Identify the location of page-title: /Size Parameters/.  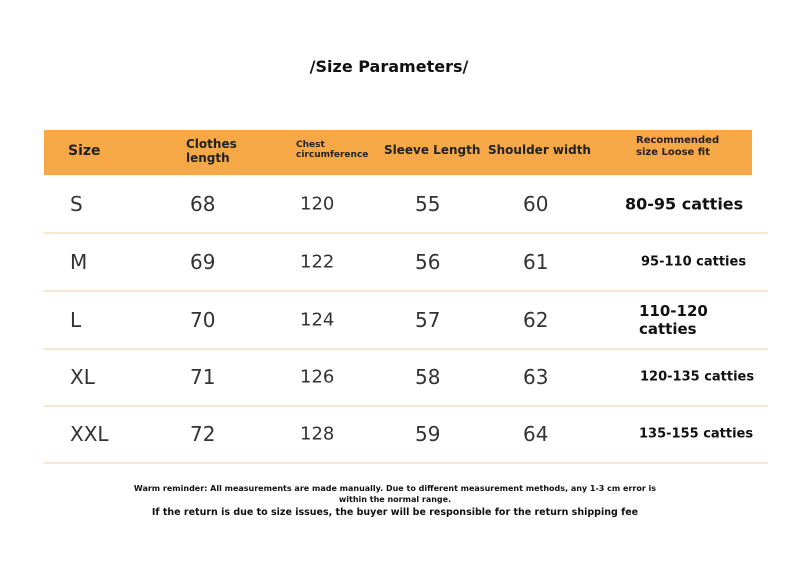
(389, 66).